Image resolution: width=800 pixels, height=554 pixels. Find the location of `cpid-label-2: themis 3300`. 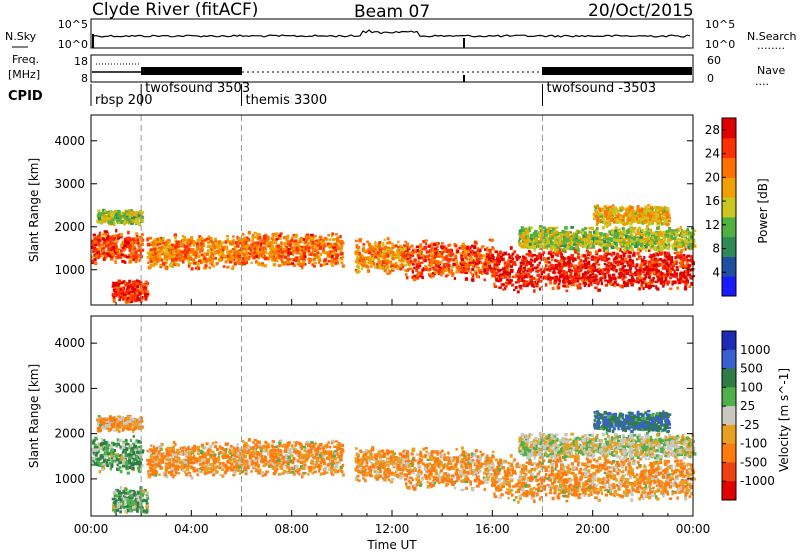

cpid-label-2: themis 3300 is located at coordinates (287, 100).